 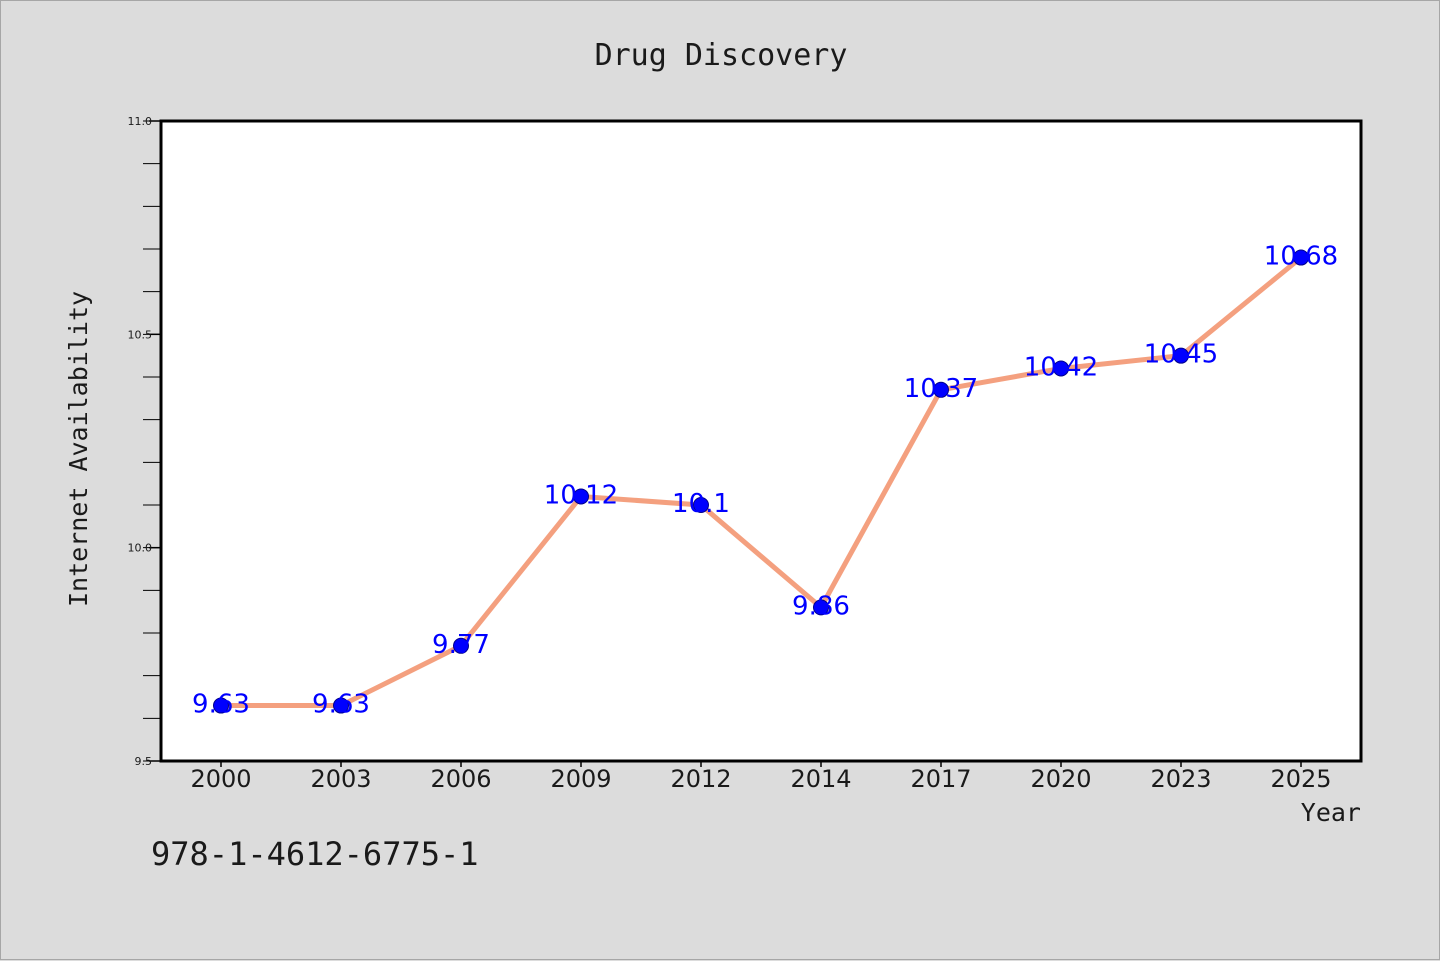 What do you see at coordinates (78, 449) in the screenshot?
I see `y-axis-label: Internet Availability` at bounding box center [78, 449].